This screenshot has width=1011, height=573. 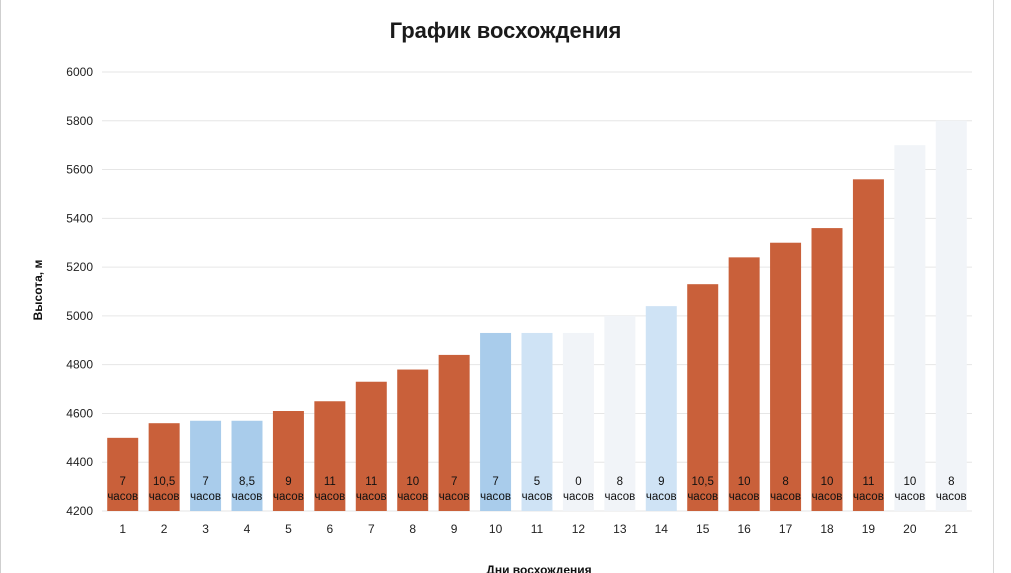 I want to click on y-tick-label: 5400, so click(x=79, y=218).